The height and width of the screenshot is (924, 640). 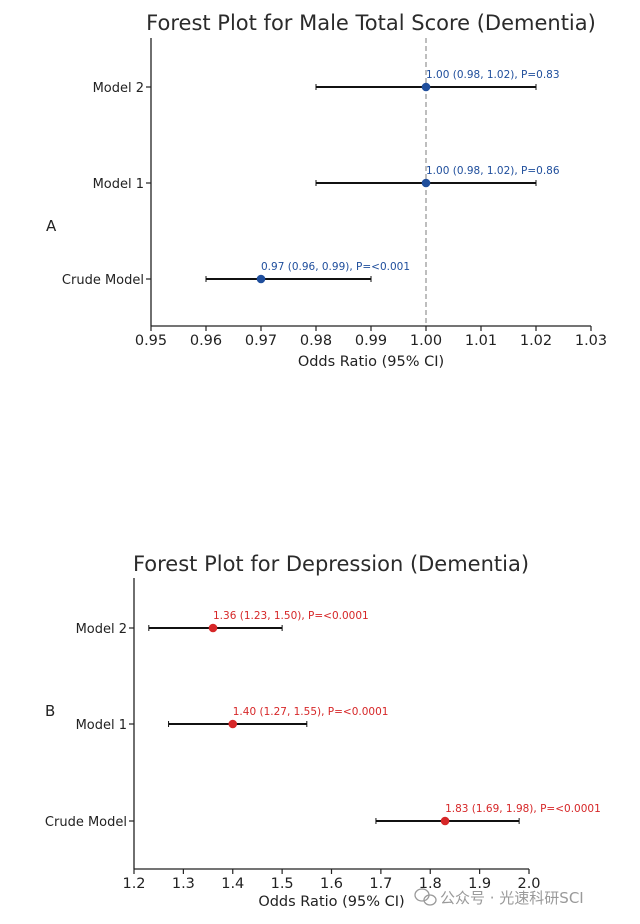 I want to click on data-label: 1.00 (0.98, 1.02), P=0.83, so click(x=493, y=75).